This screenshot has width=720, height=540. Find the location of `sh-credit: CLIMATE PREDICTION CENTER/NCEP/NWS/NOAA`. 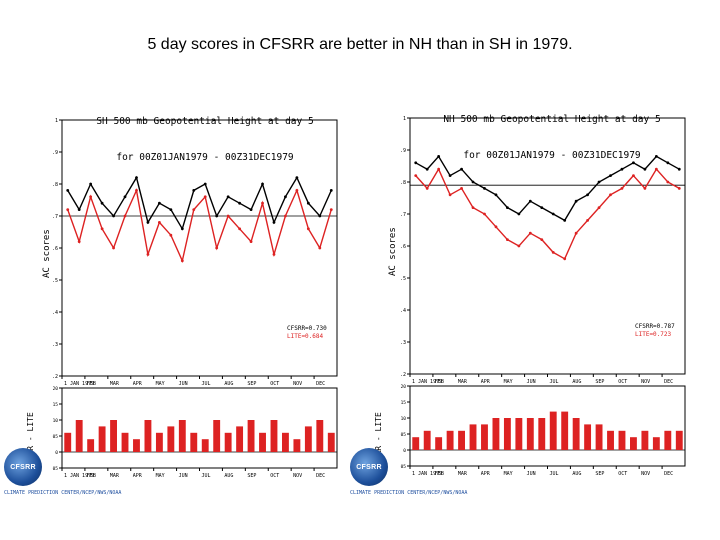

sh-credit: CLIMATE PREDICTION CENTER/NCEP/NWS/NOAA is located at coordinates (63, 493).